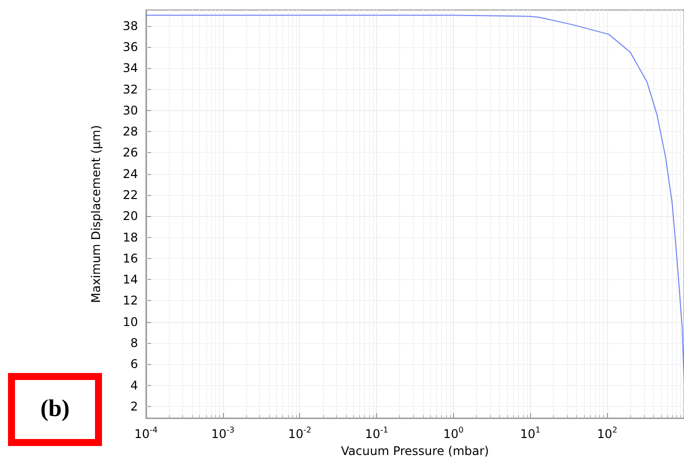  What do you see at coordinates (96, 214) in the screenshot?
I see `y-axis-title: Maximum Displacement (μm)` at bounding box center [96, 214].